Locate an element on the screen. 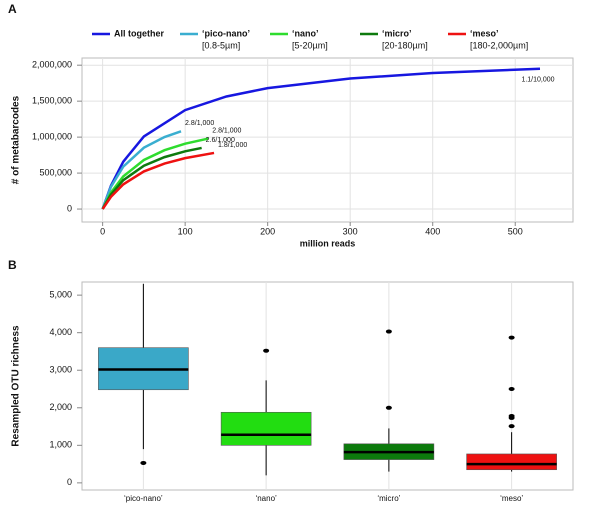 The width and height of the screenshot is (600, 515). x-tick-label: 500 is located at coordinates (515, 231).